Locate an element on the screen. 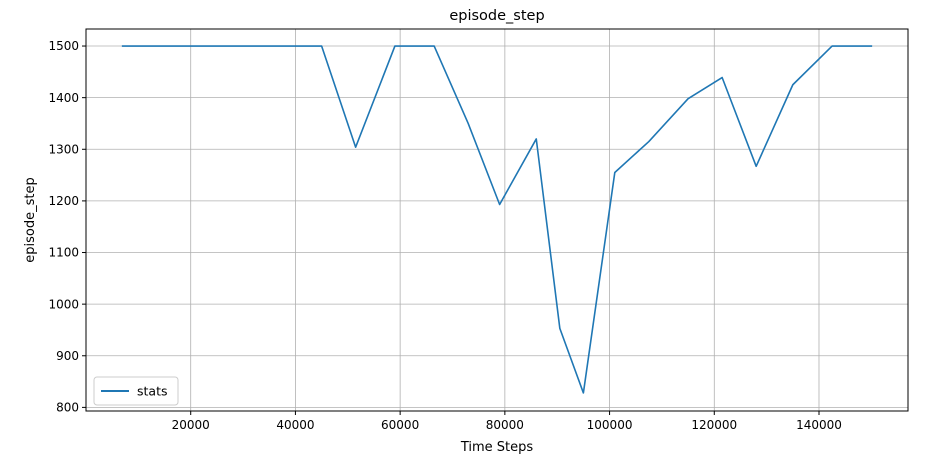 This screenshot has width=927, height=466. y-tick-label: 1500 is located at coordinates (63, 46).